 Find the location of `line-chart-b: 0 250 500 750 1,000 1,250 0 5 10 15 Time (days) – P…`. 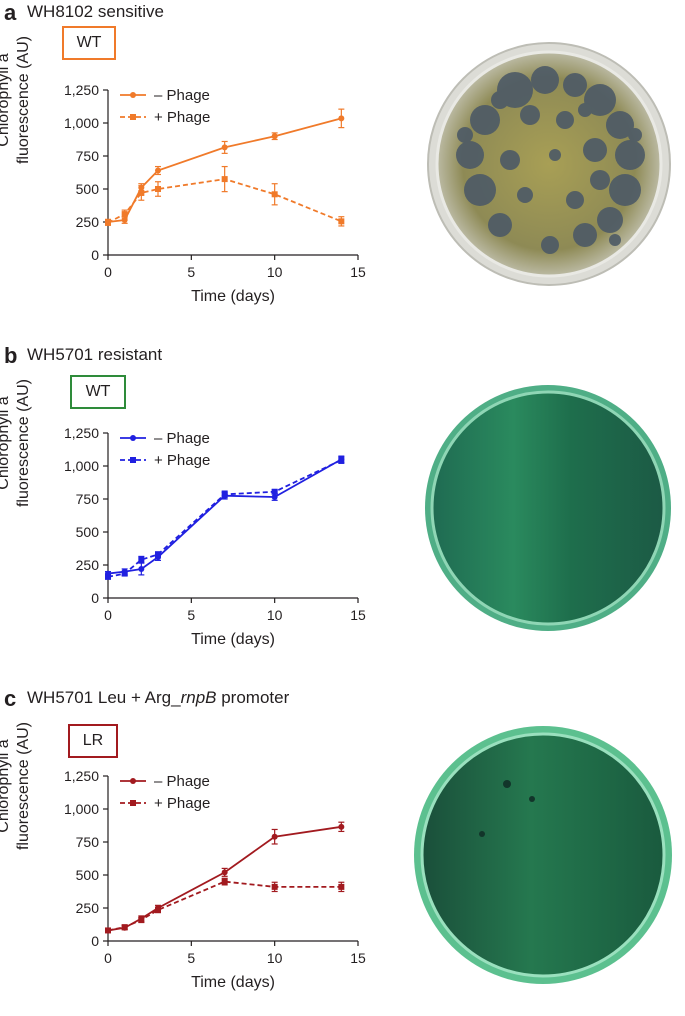

line-chart-b: 0 250 500 750 1,000 1,250 0 5 10 15 Time (days) – P… is located at coordinates (215, 536).